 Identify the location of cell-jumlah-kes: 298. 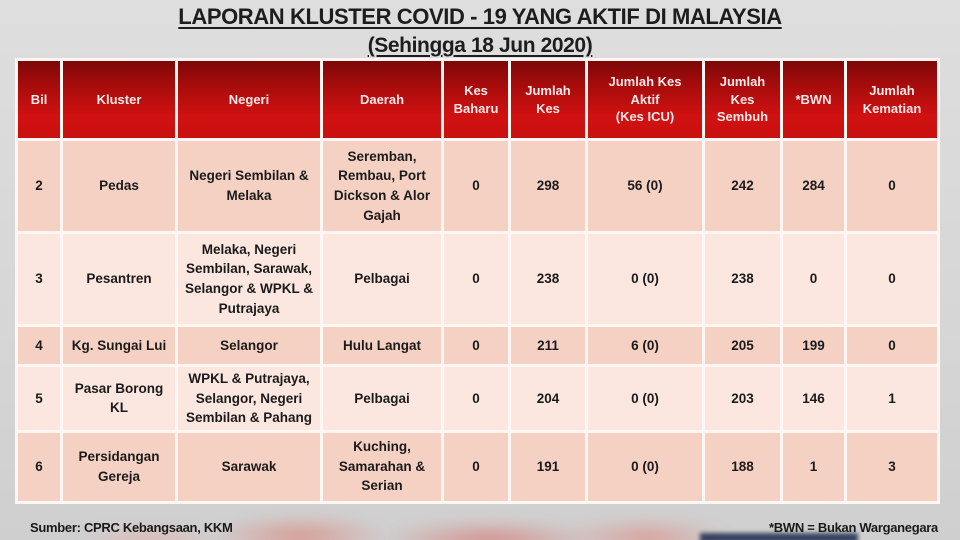
(548, 186).